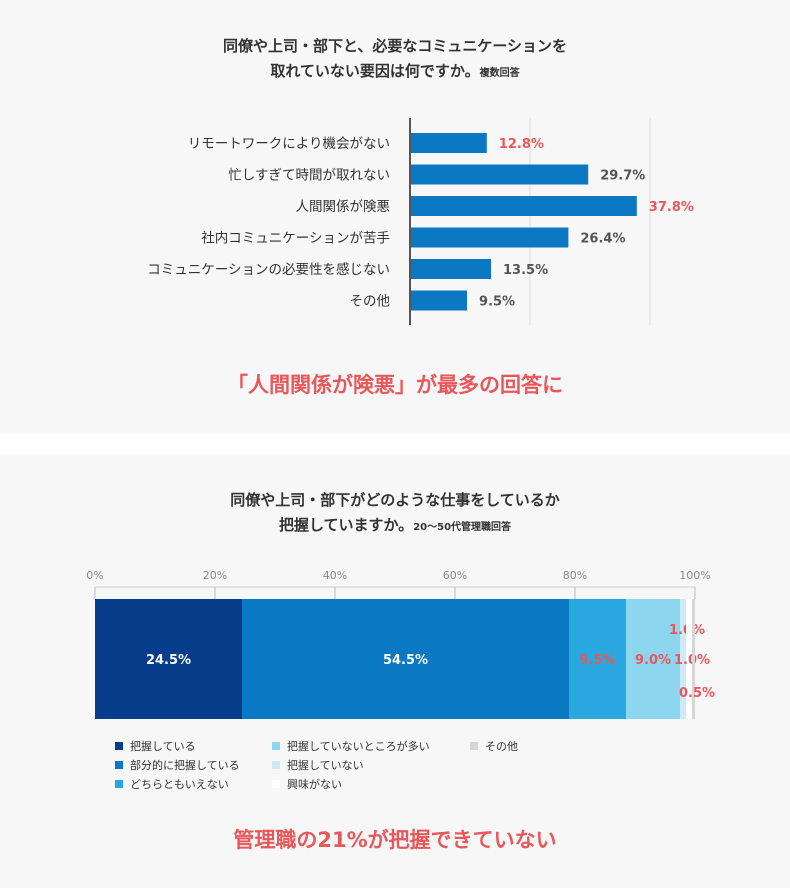 This screenshot has height=888, width=790. I want to click on chart2-tick-label: 60%, so click(455, 575).